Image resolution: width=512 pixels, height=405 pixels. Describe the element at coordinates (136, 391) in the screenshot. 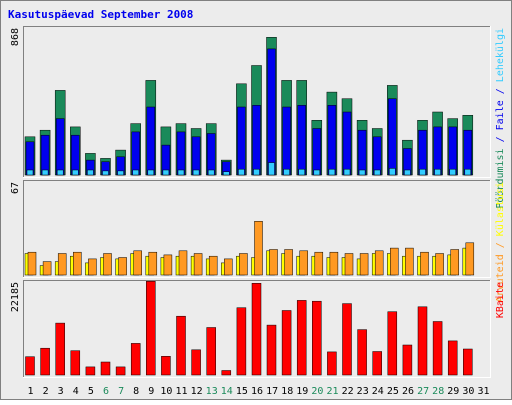

I see `x-tick-label-day-8: 8` at that location.